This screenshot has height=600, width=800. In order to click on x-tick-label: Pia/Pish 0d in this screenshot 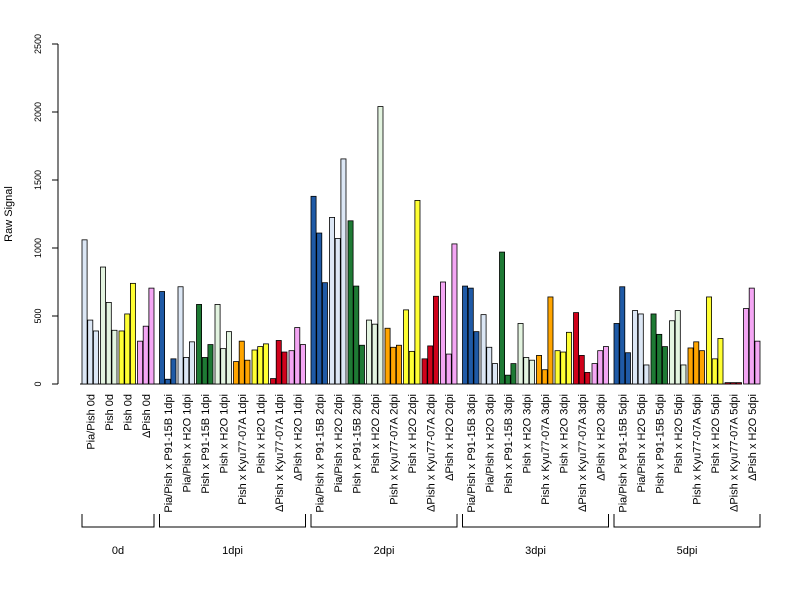, I will do `click(92, 422)`.